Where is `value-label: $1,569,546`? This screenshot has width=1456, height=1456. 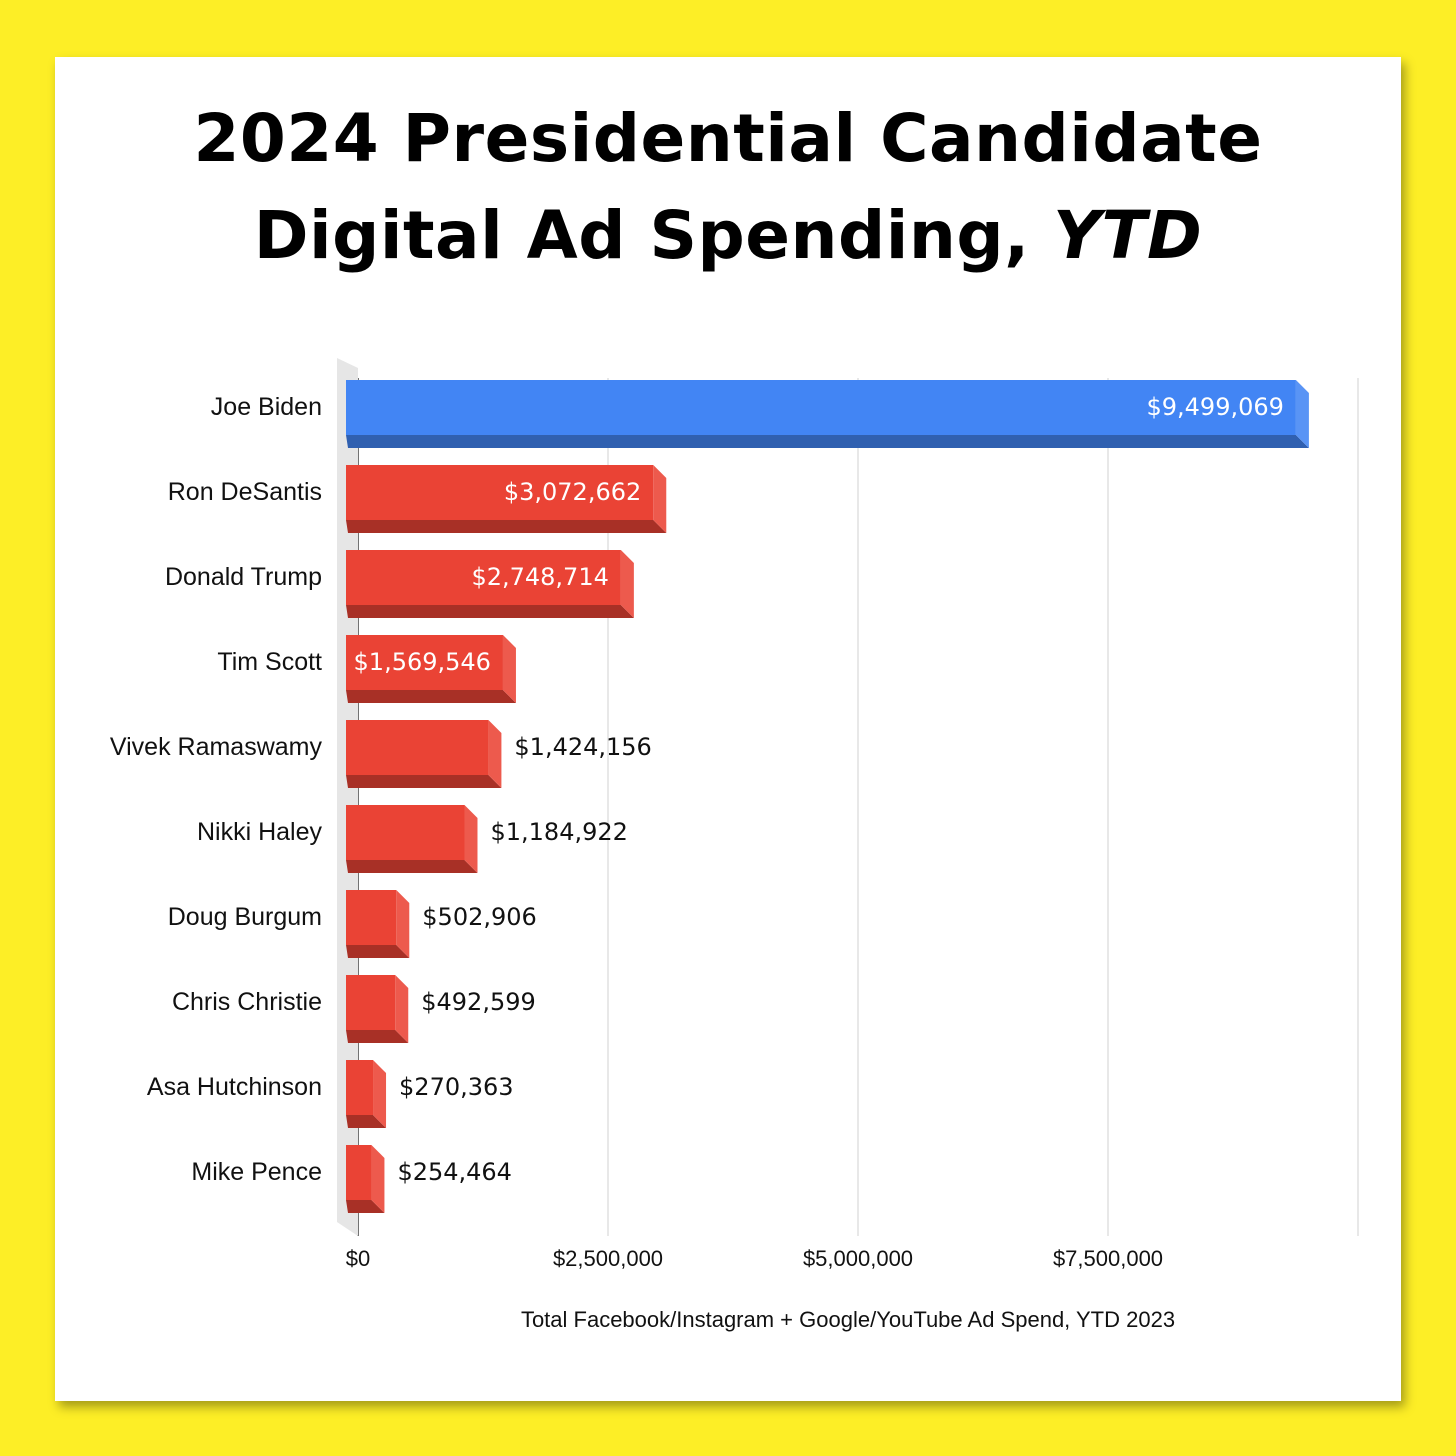
value-label: $1,569,546 is located at coordinates (422, 662).